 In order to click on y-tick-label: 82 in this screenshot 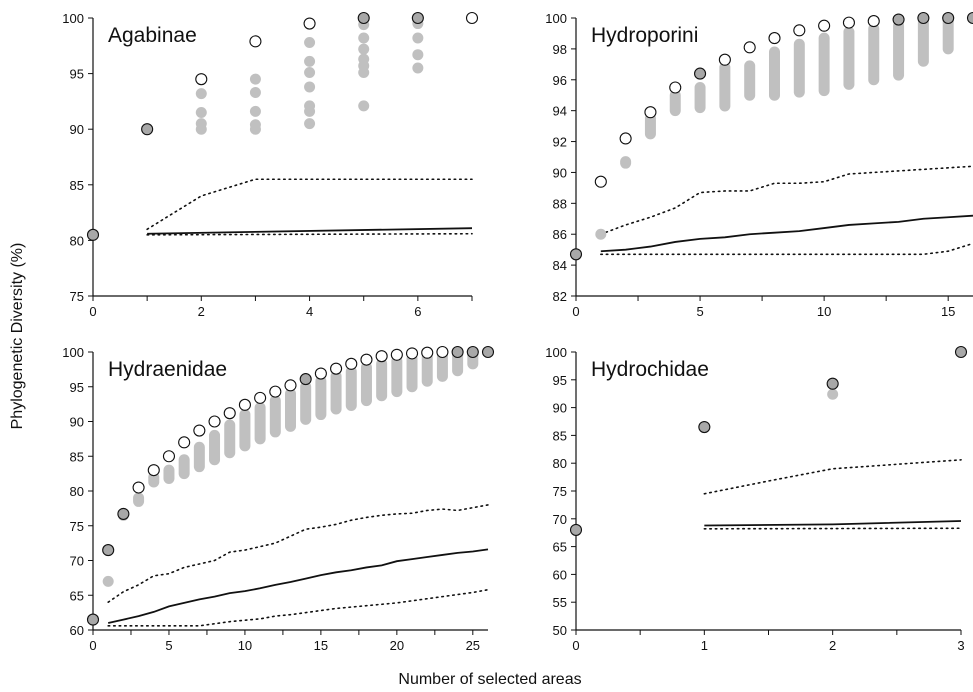, I will do `click(560, 296)`.